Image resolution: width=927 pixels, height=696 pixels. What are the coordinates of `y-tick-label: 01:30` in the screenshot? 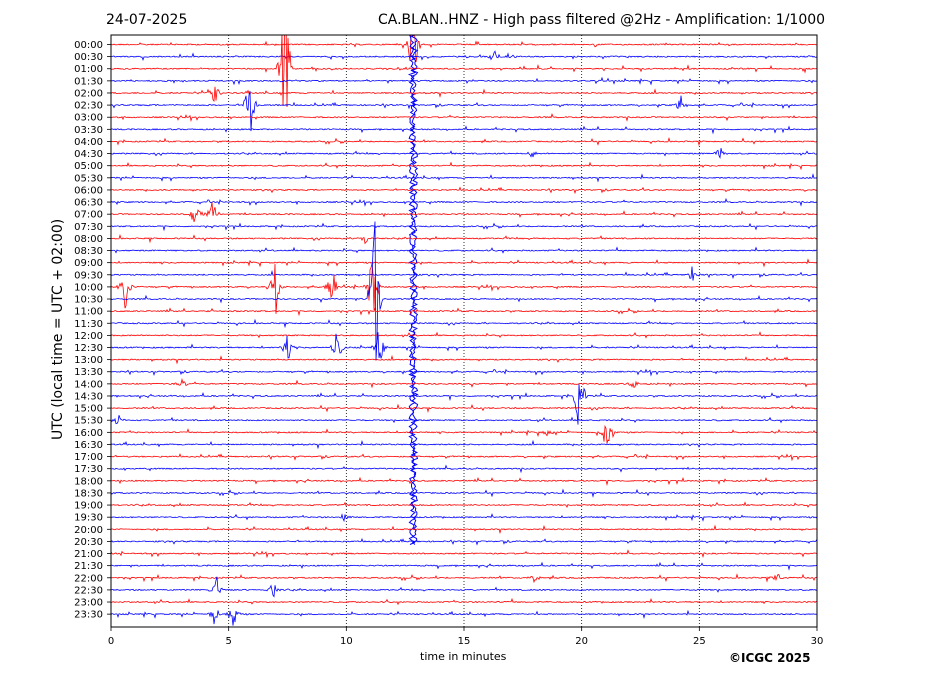 It's located at (88, 81).